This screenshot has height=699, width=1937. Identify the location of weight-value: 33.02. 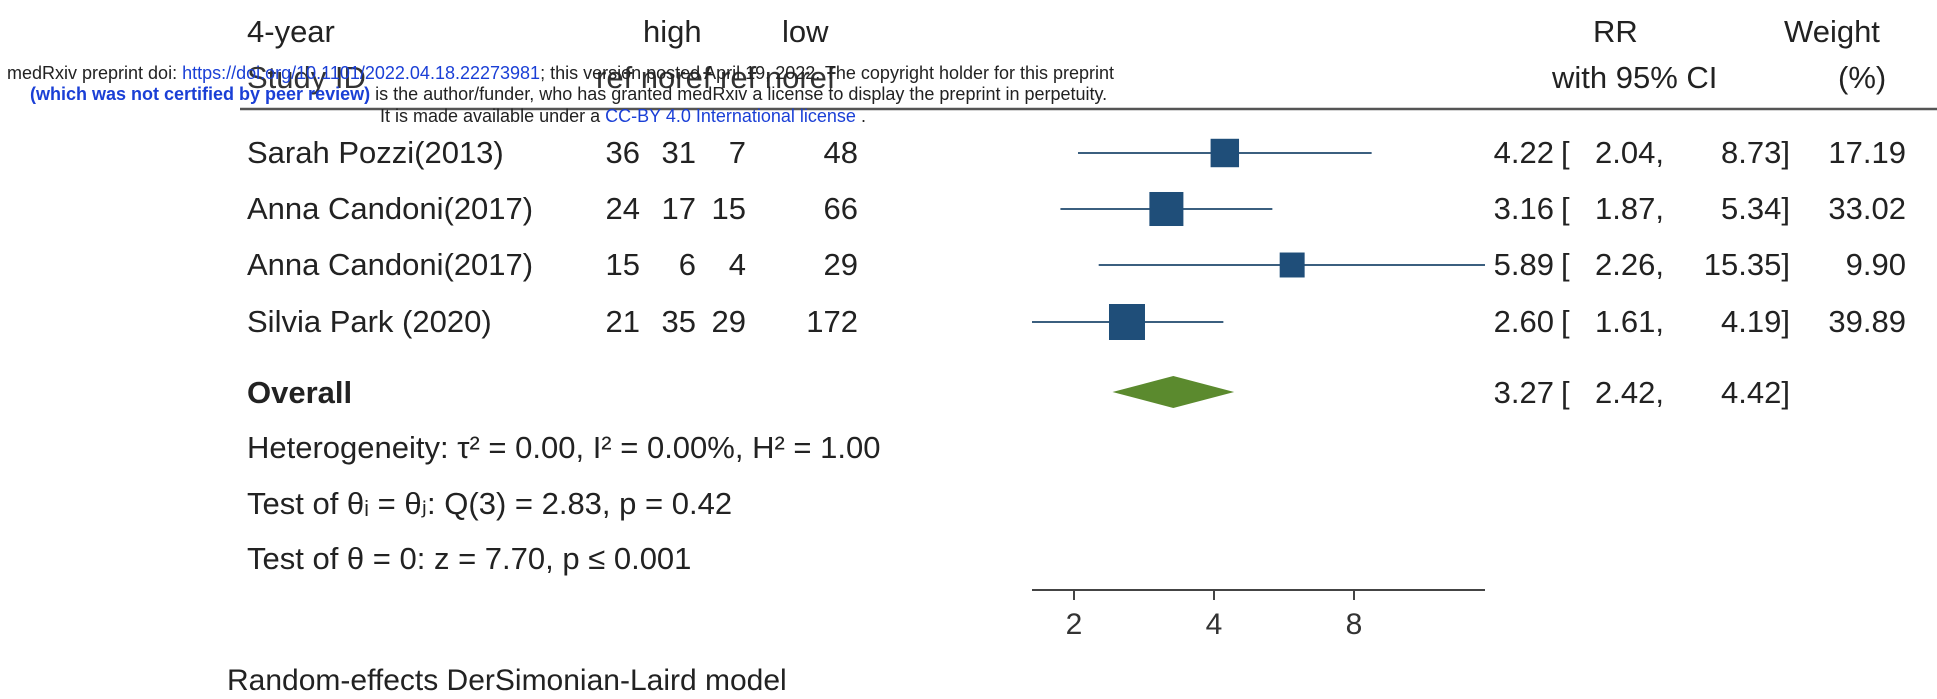
(1867, 208).